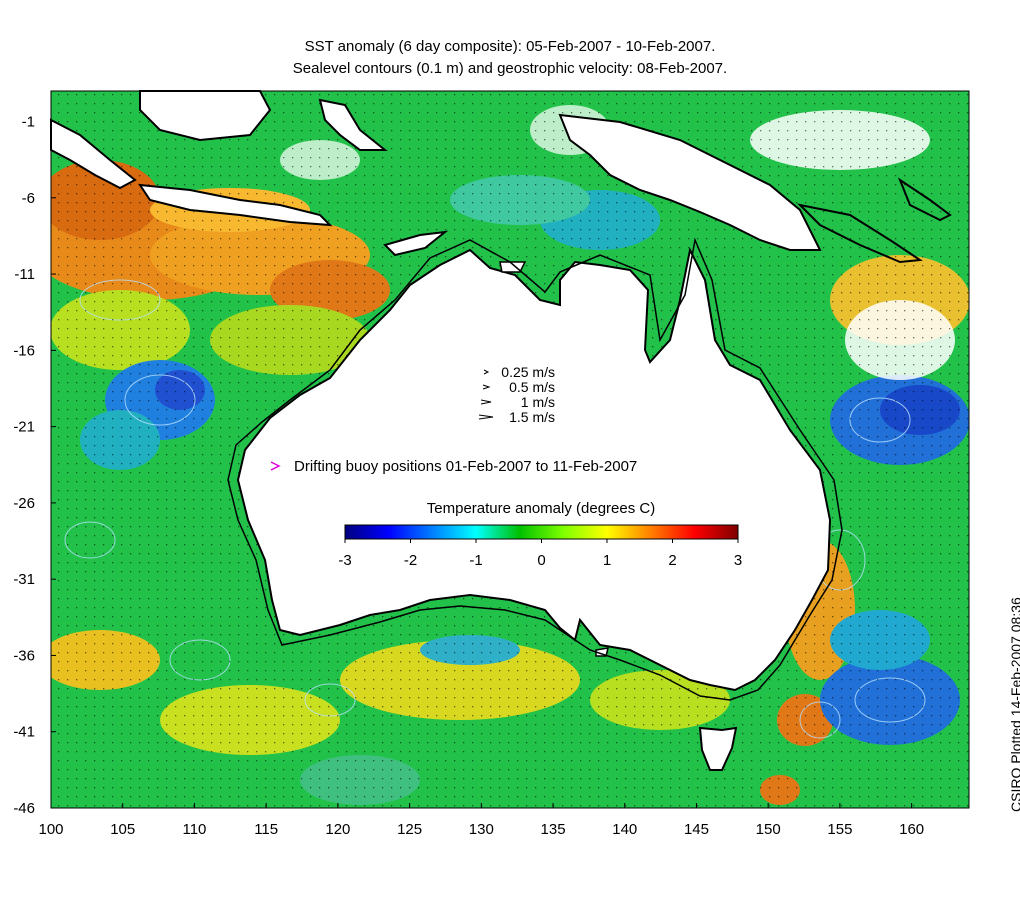  What do you see at coordinates (624, 829) in the screenshot?
I see `x-tick-label: 140` at bounding box center [624, 829].